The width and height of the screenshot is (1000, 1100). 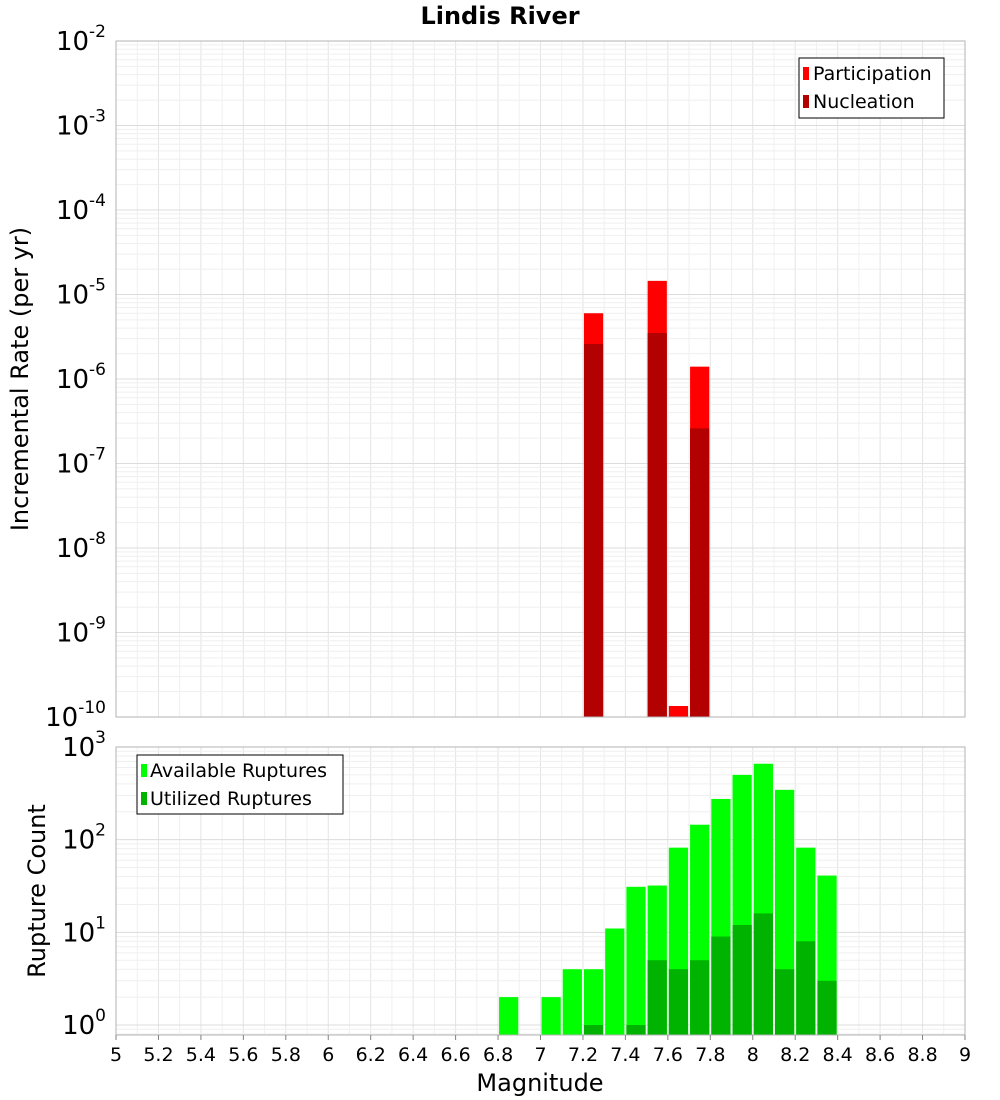 What do you see at coordinates (158, 1055) in the screenshot?
I see `x-tick-label: 5.2` at bounding box center [158, 1055].